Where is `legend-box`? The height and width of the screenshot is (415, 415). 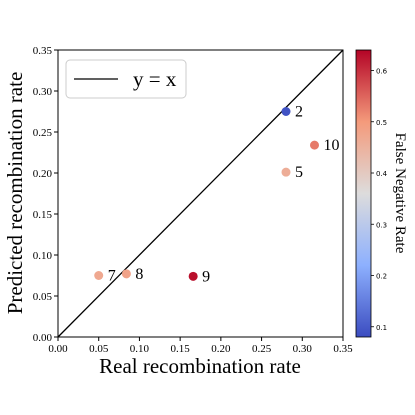
legend-box is located at coordinates (126, 79).